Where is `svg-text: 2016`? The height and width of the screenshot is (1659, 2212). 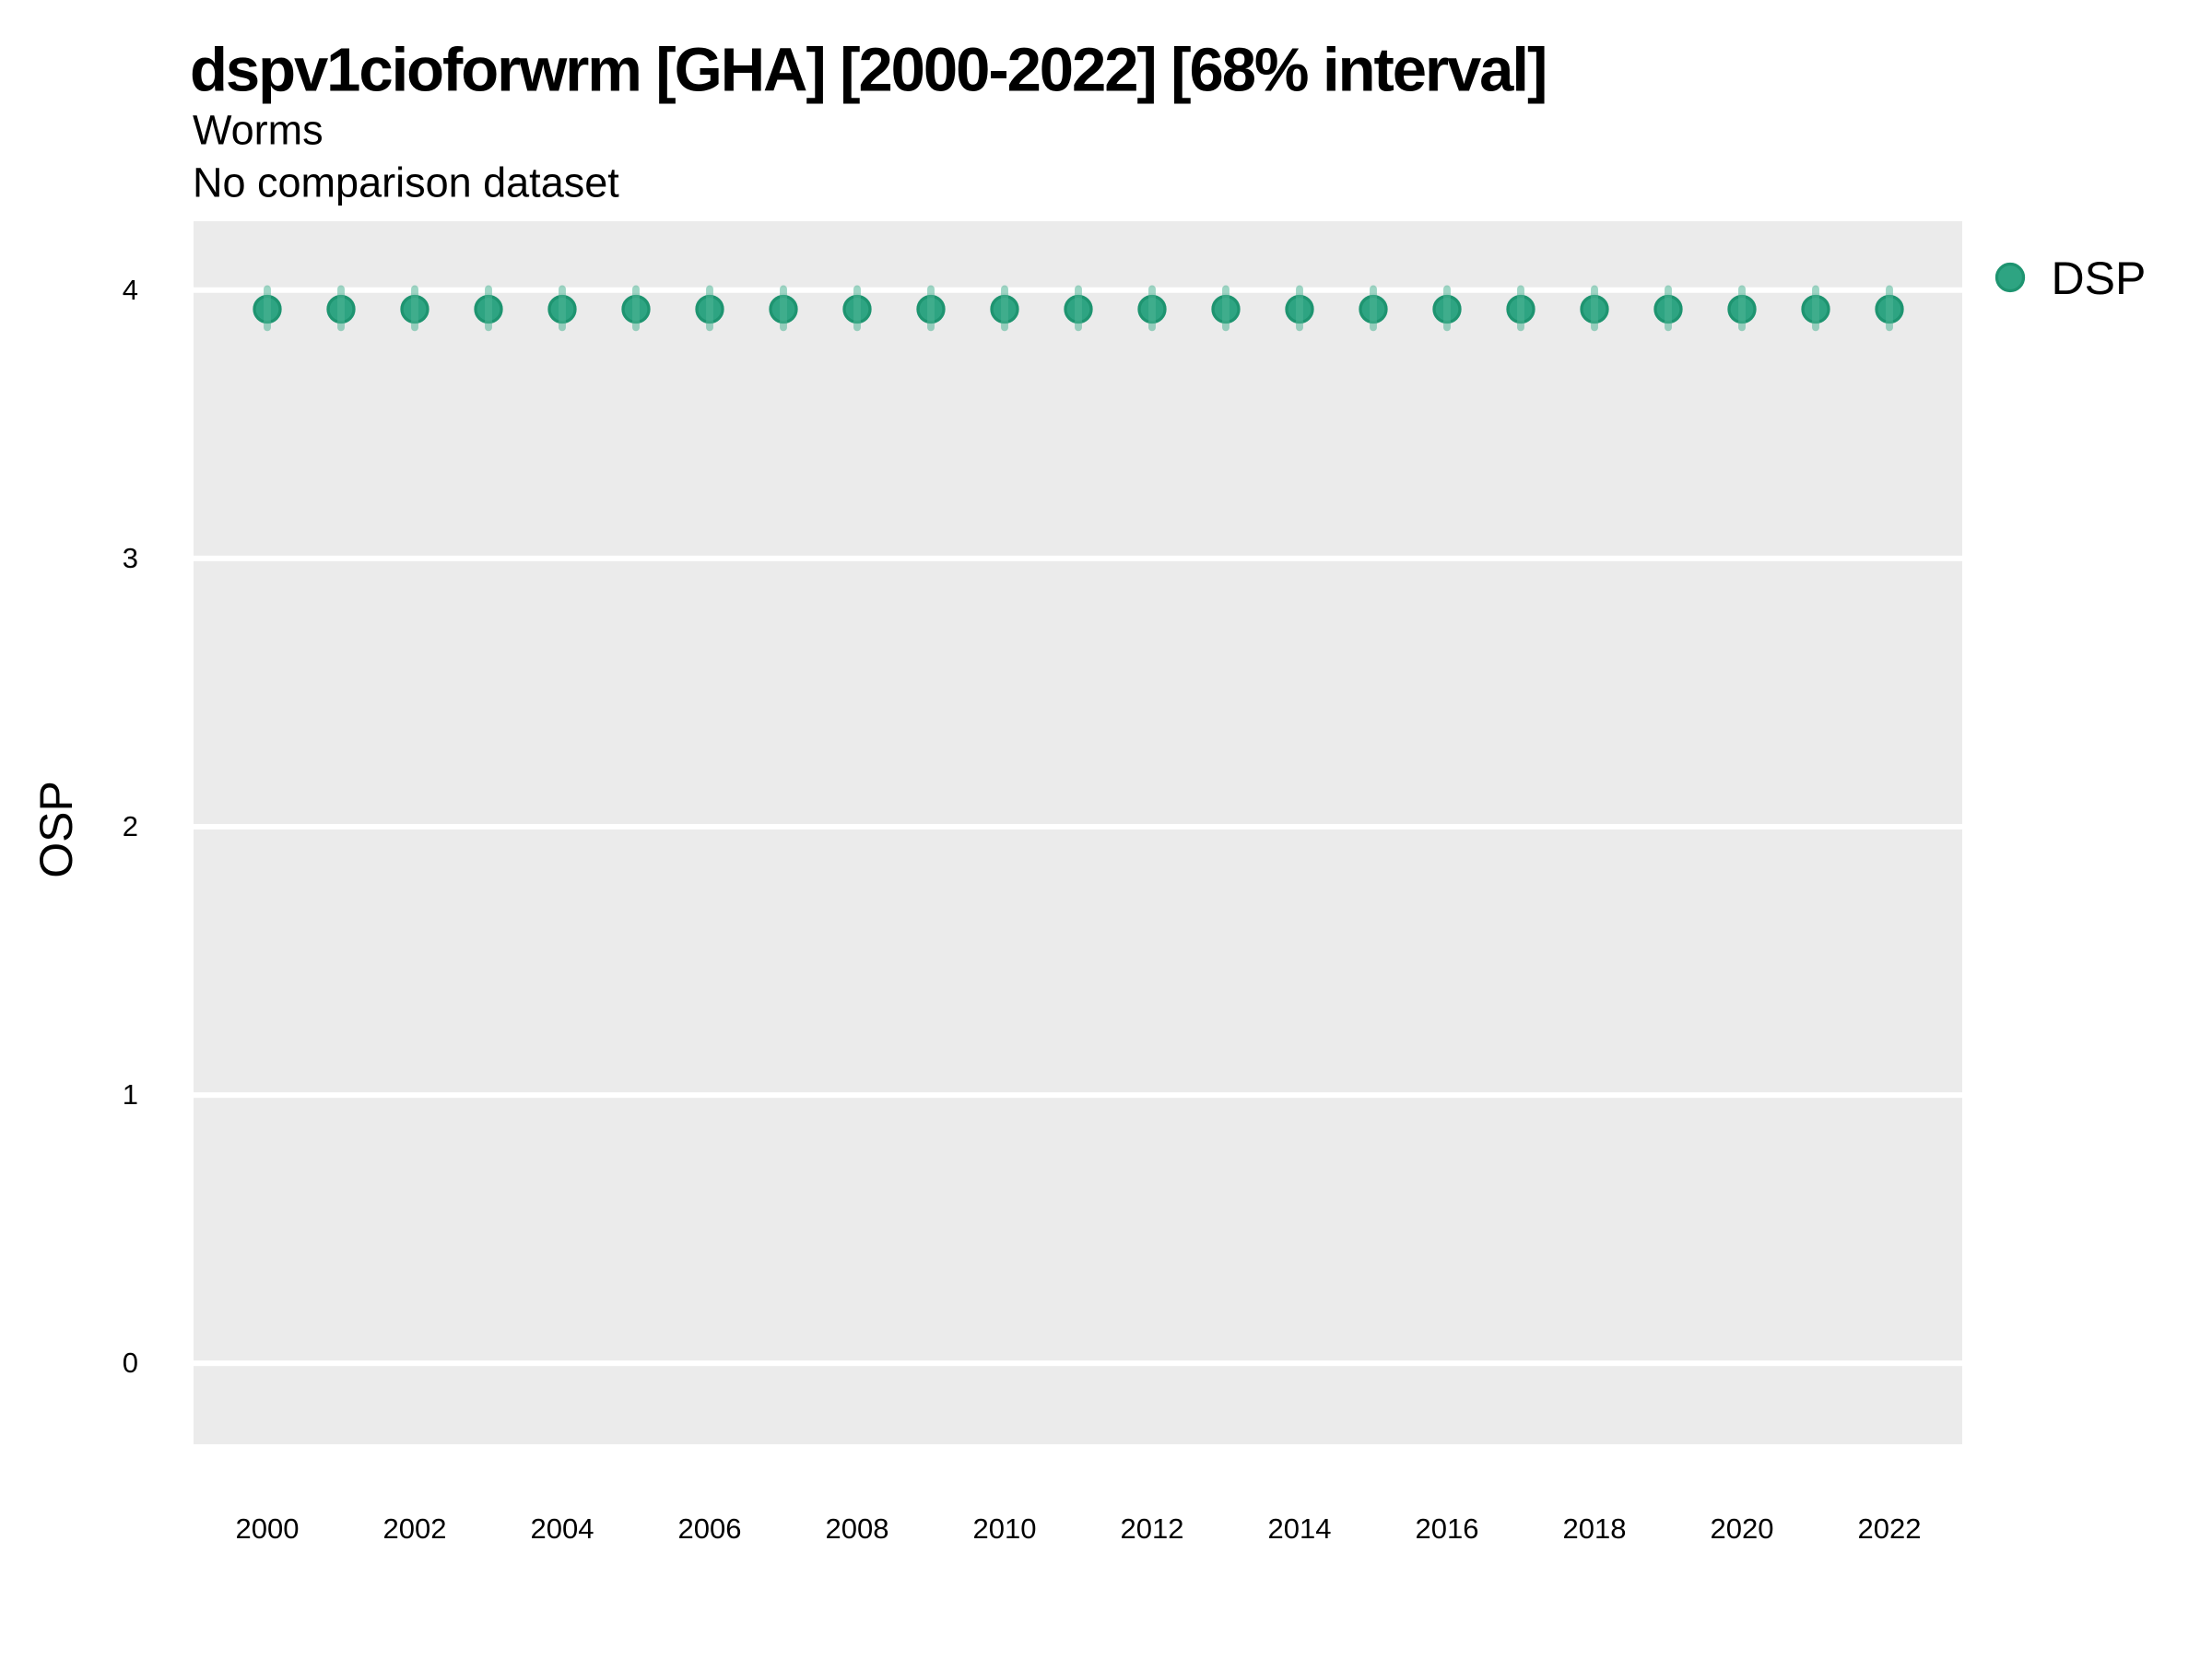 svg-text: 2016 is located at coordinates (1447, 1528).